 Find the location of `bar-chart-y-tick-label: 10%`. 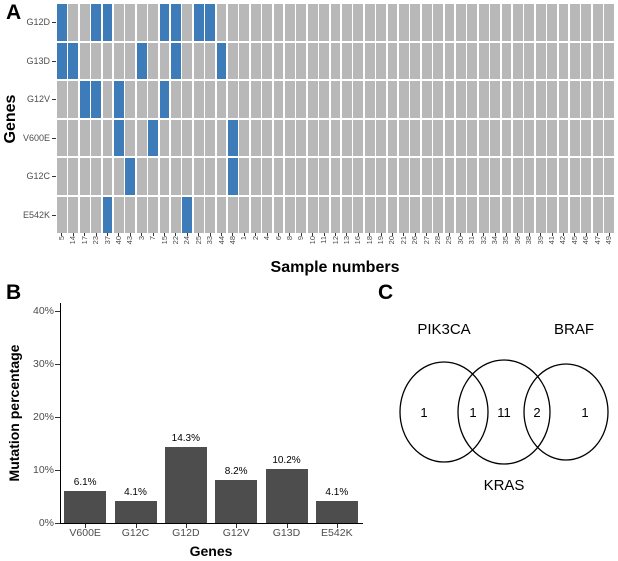

bar-chart-y-tick-label: 10% is located at coordinates (43, 470).